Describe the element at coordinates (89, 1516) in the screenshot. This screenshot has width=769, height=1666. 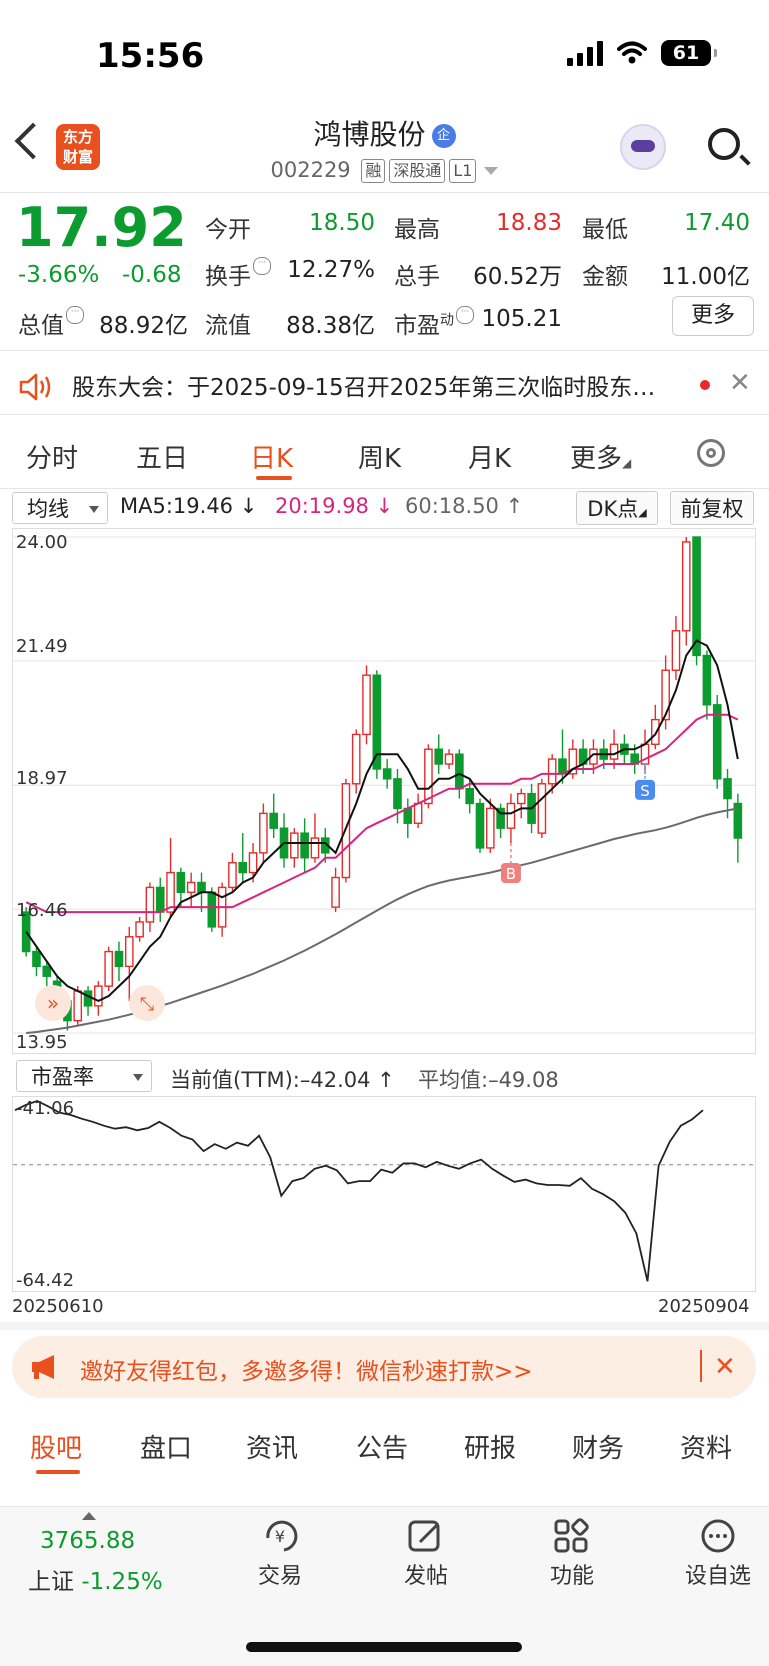
I see `caret-up-icon` at that location.